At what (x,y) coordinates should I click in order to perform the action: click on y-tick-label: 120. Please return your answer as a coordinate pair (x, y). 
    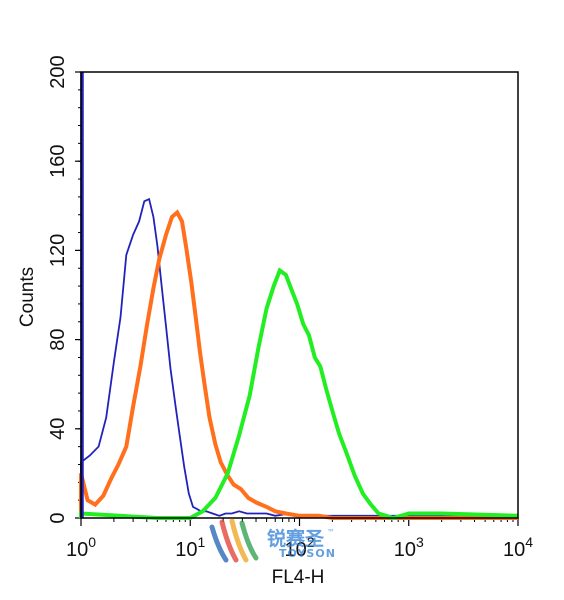
    Looking at the image, I should click on (58, 250).